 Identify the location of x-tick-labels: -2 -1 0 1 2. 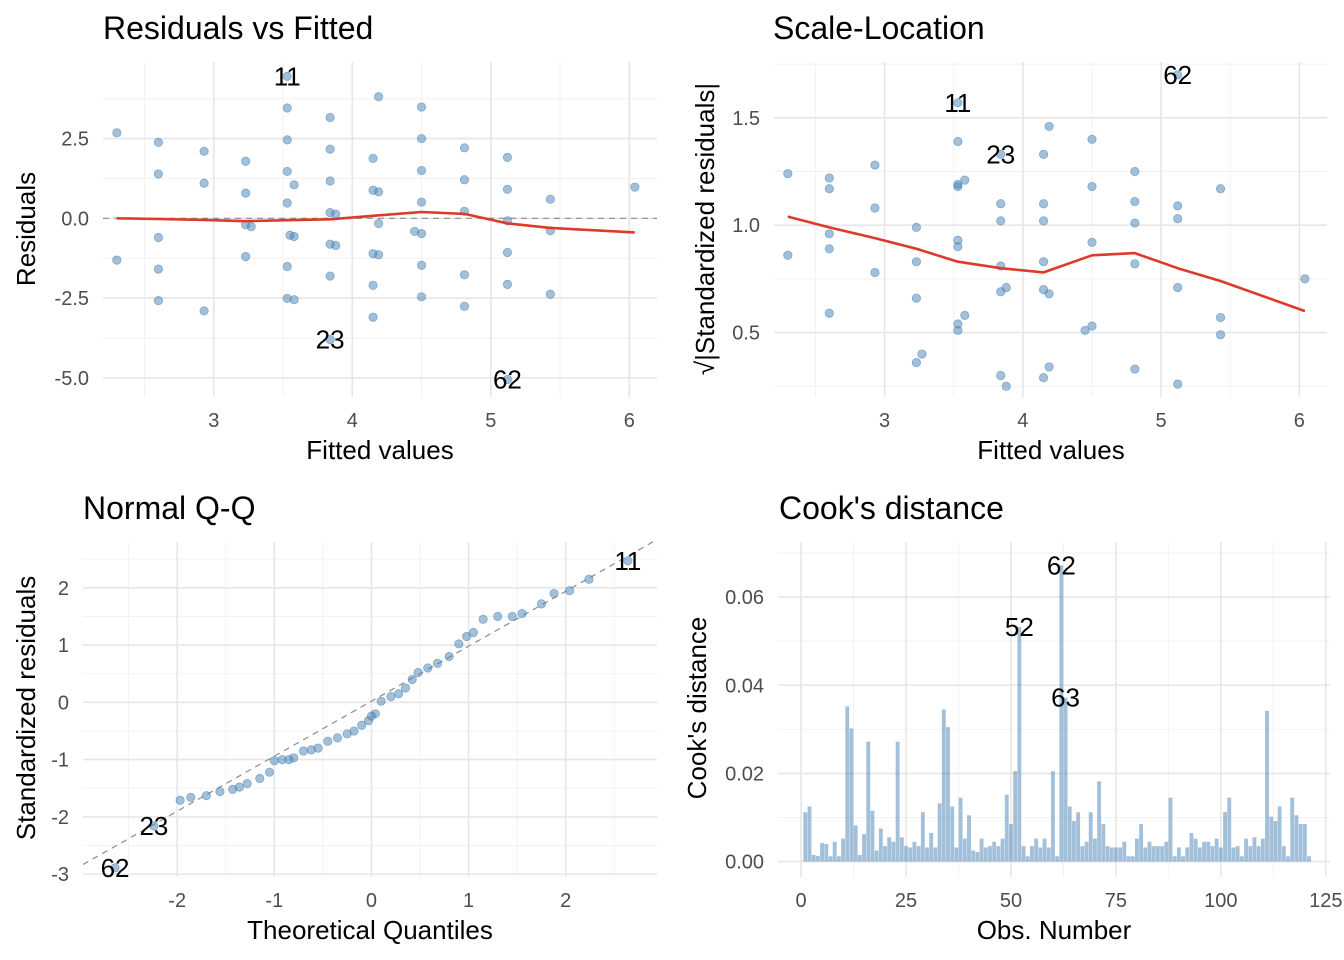
(369, 901).